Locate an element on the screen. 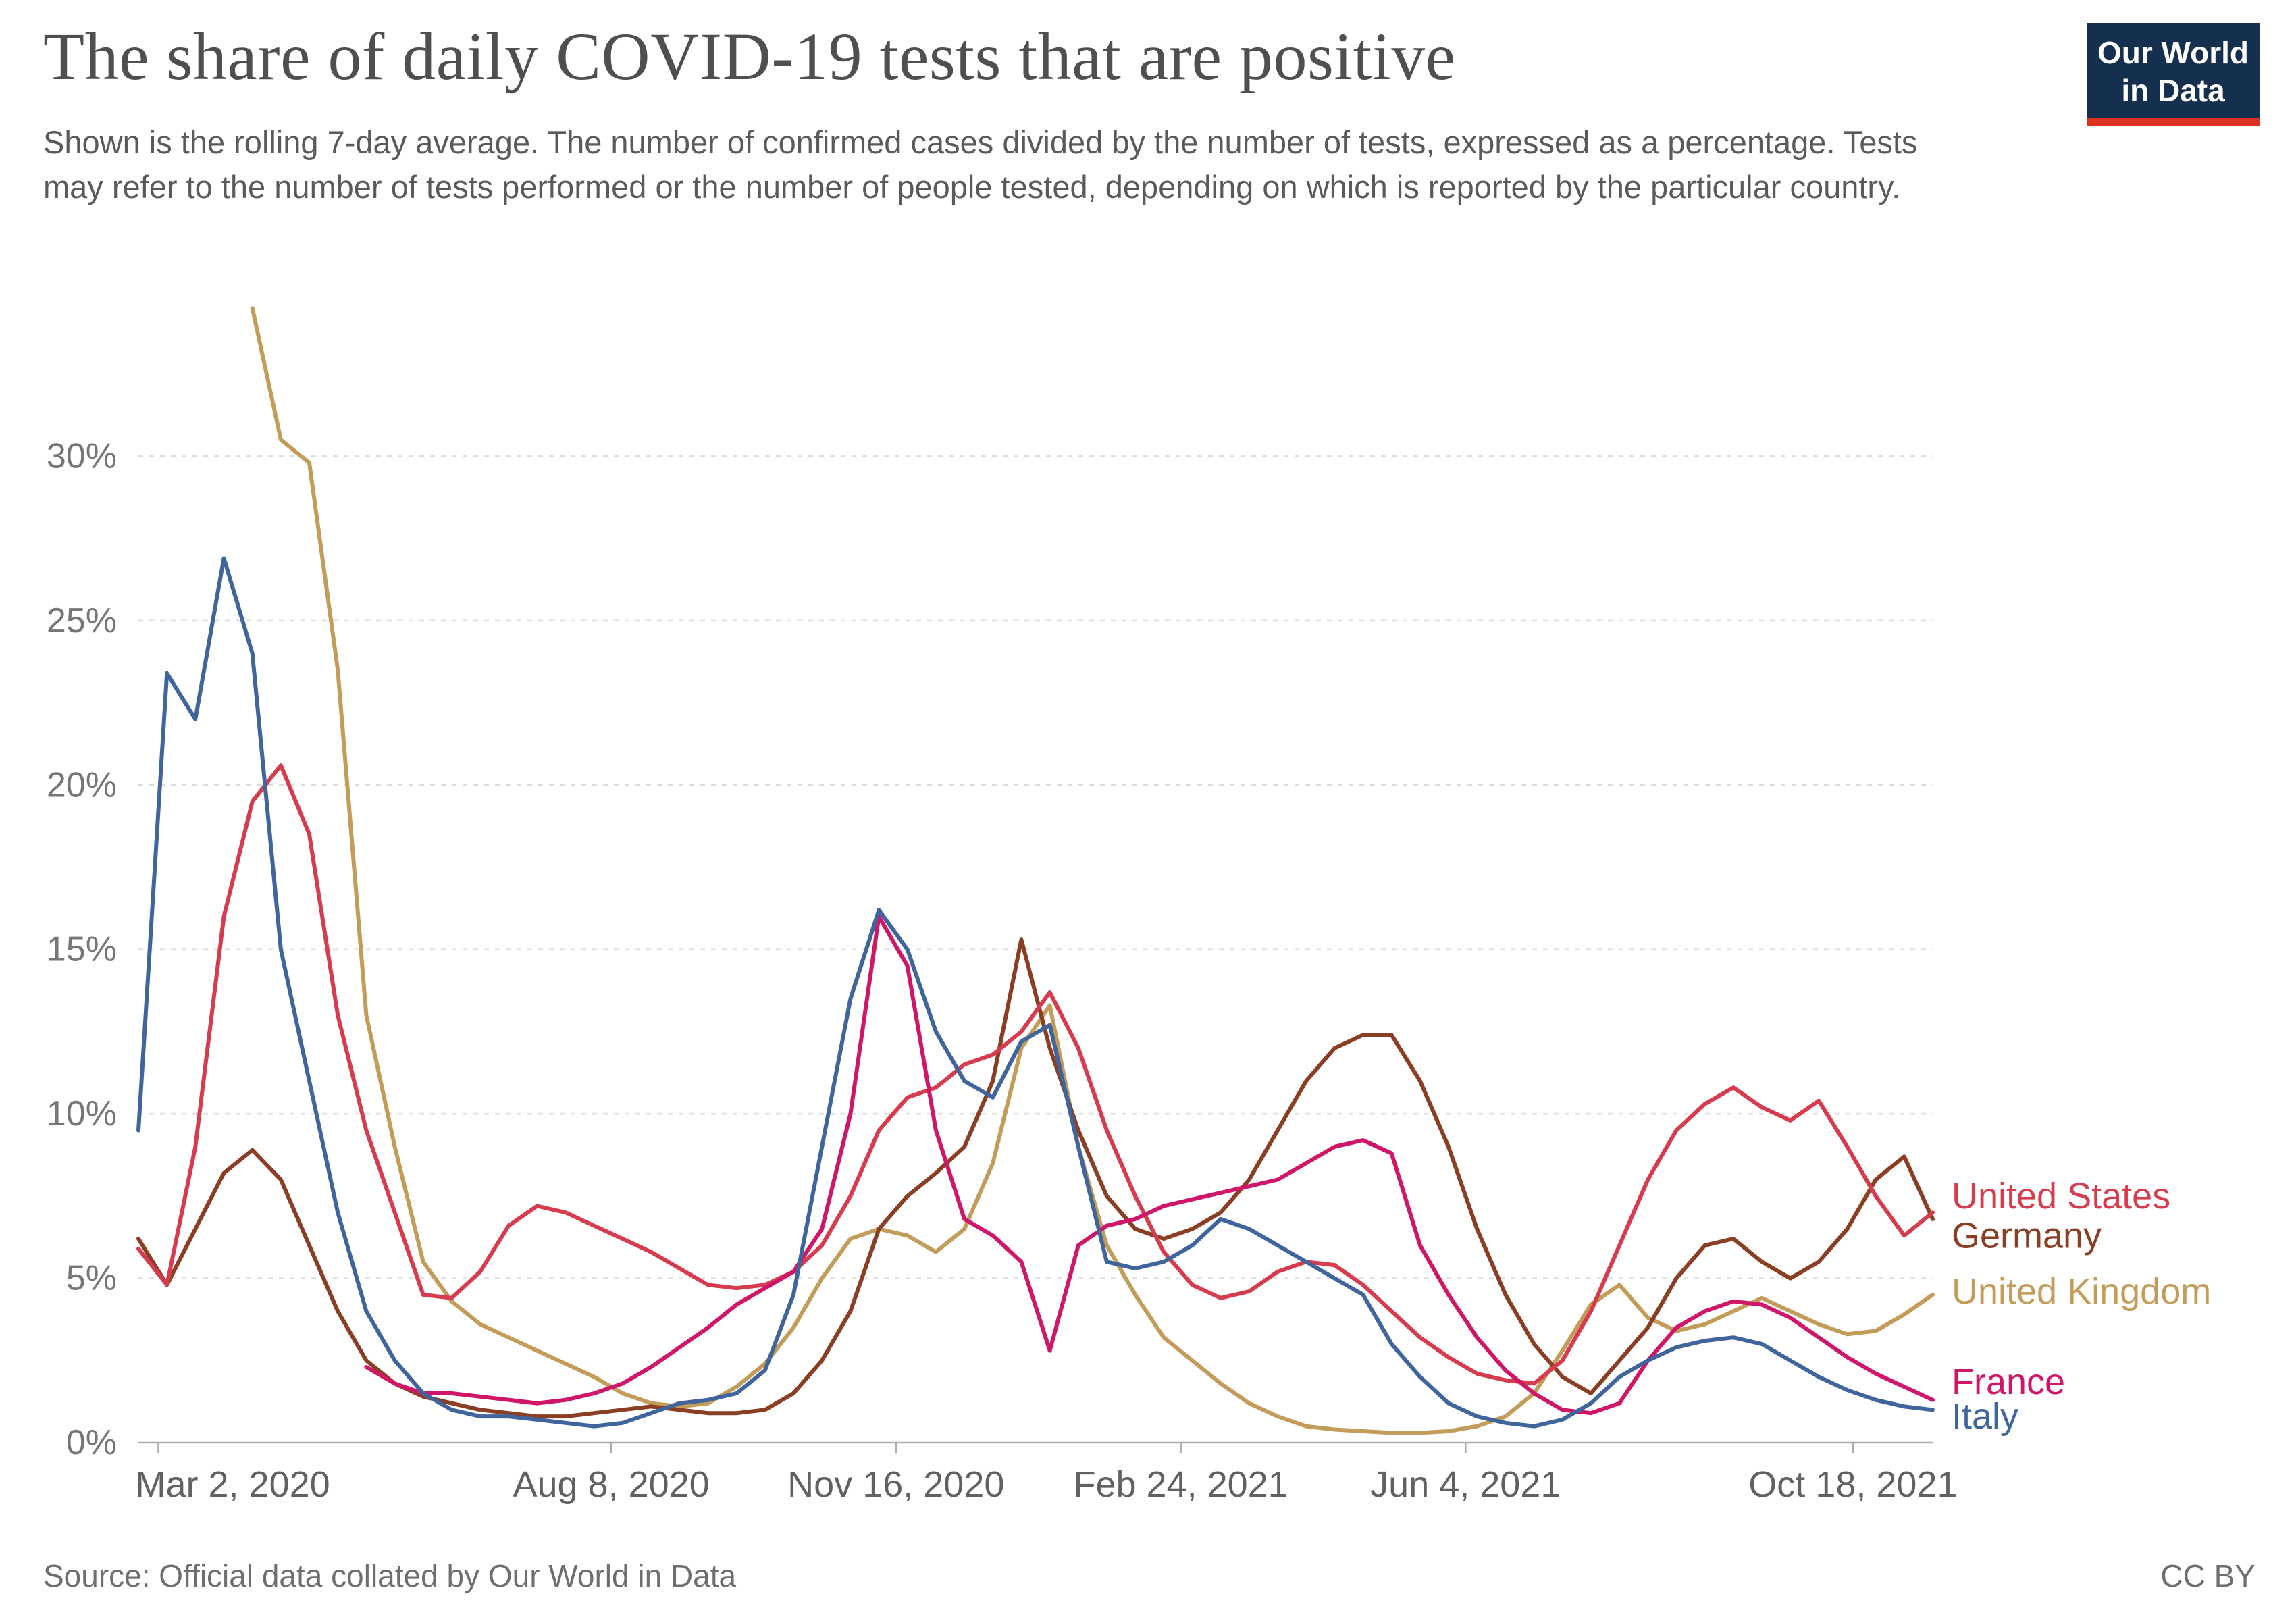  series-label-france: France is located at coordinates (2008, 1382).